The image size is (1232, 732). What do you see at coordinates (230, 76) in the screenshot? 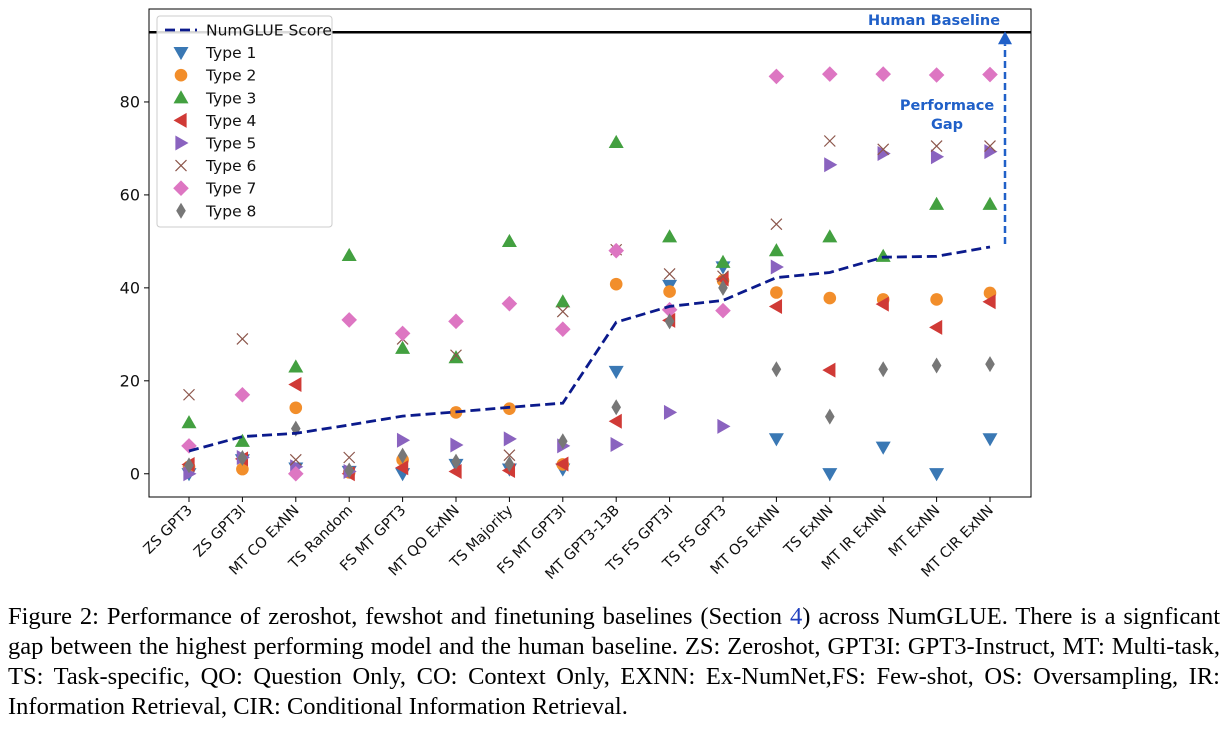
I see `legend-label: Type 2` at bounding box center [230, 76].